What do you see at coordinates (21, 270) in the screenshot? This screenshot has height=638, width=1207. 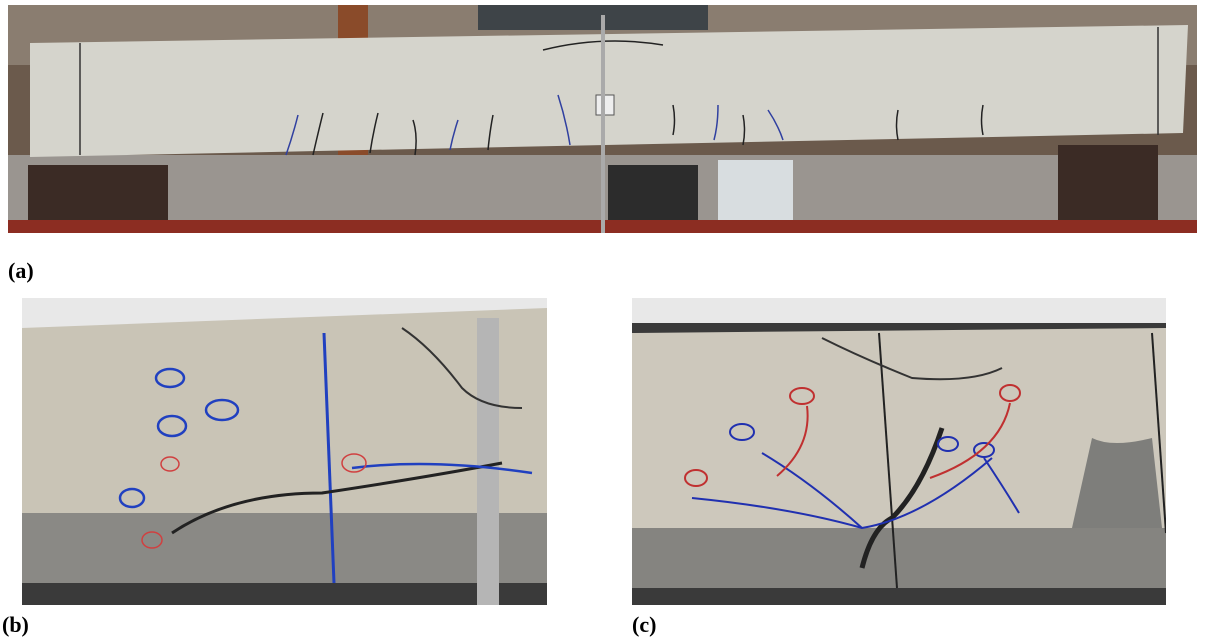 I see `panel-label: (a)` at bounding box center [21, 270].